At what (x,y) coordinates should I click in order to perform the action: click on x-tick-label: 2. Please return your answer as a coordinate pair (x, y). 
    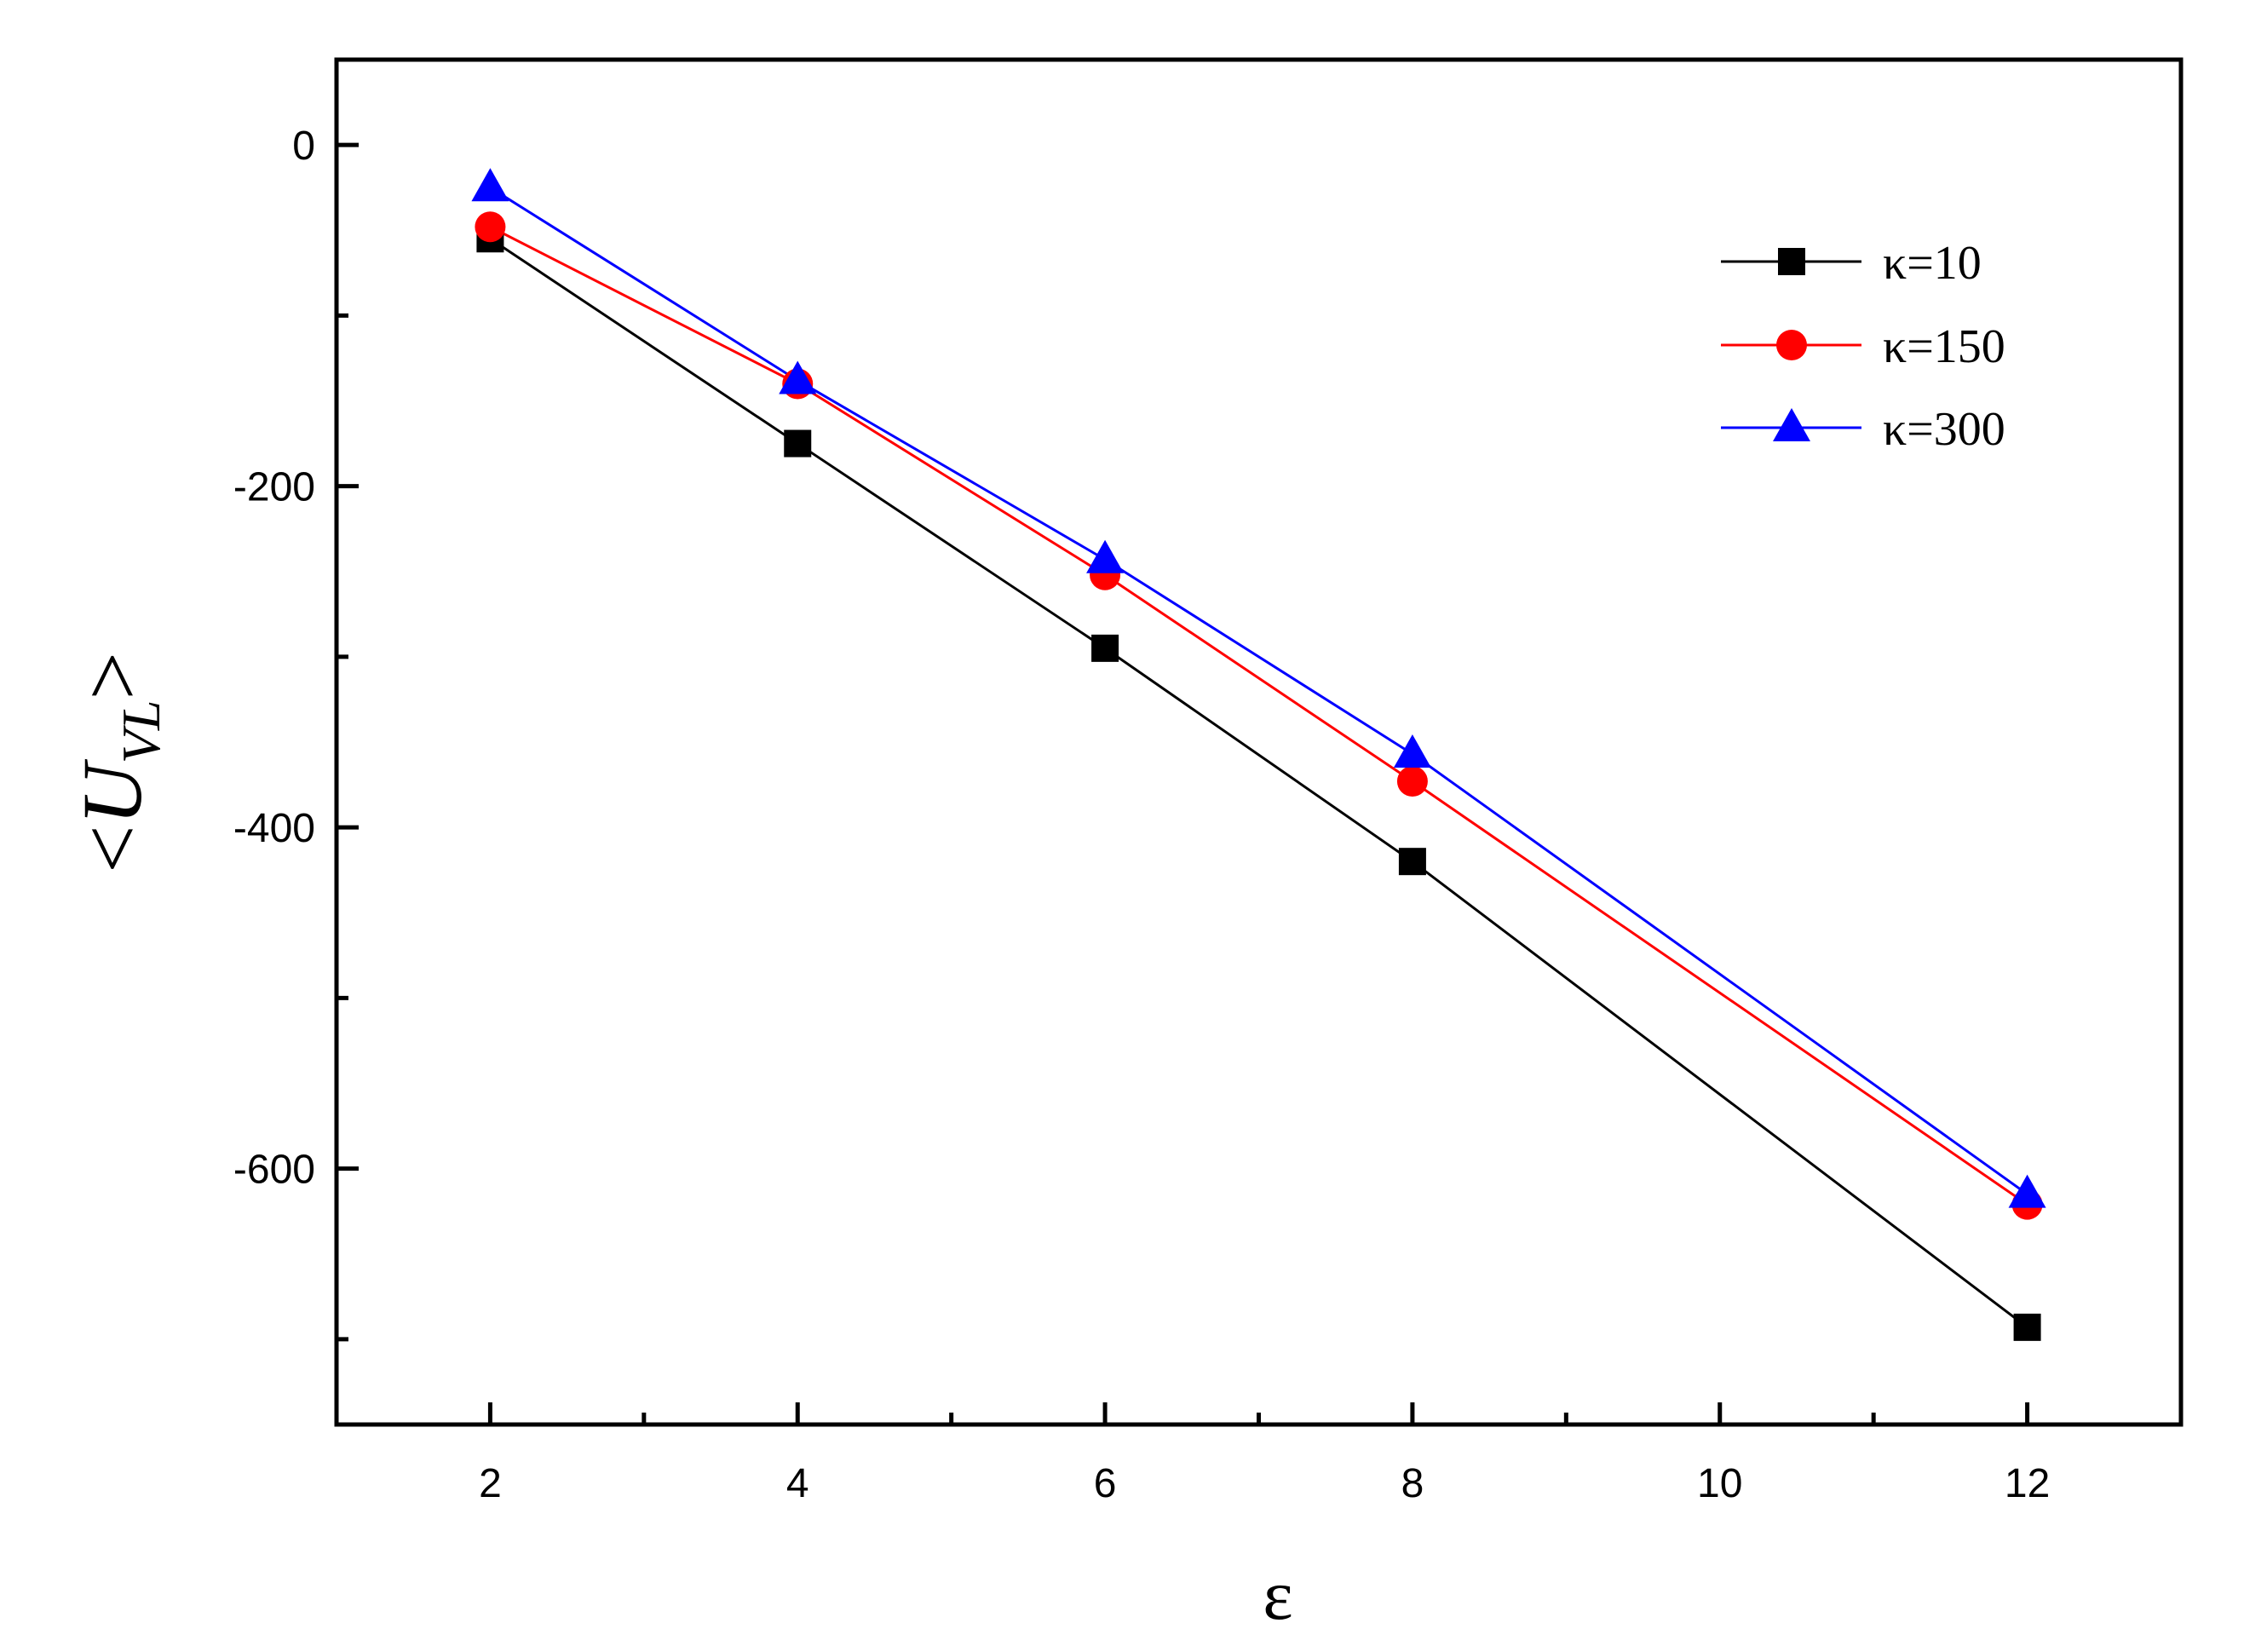
    Looking at the image, I should click on (490, 1483).